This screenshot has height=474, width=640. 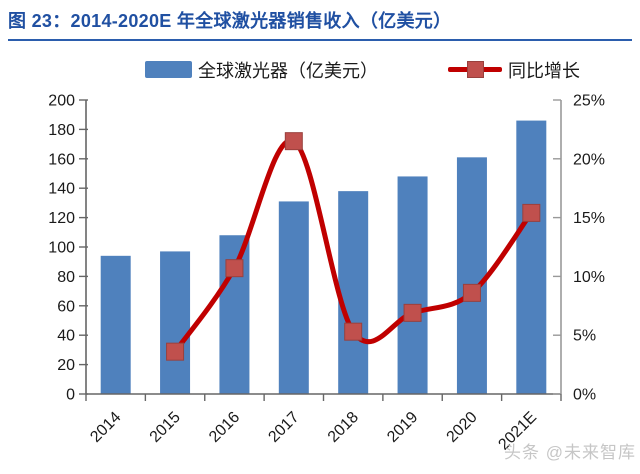 What do you see at coordinates (105, 427) in the screenshot?
I see `x-label-2014: 2014` at bounding box center [105, 427].